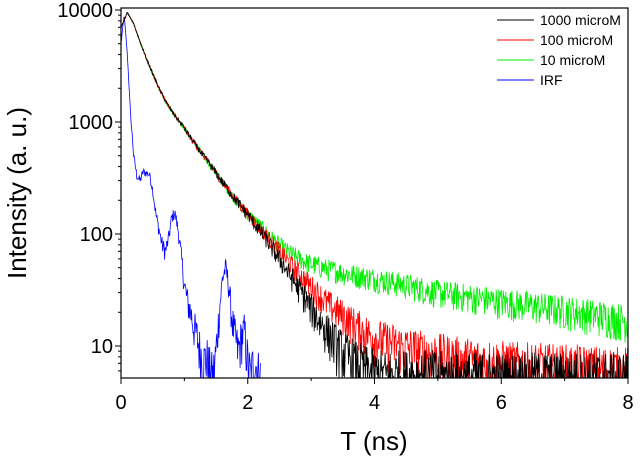 This screenshot has width=640, height=467. Describe the element at coordinates (580, 20) in the screenshot. I see `legend-label: 1000 microM` at that location.